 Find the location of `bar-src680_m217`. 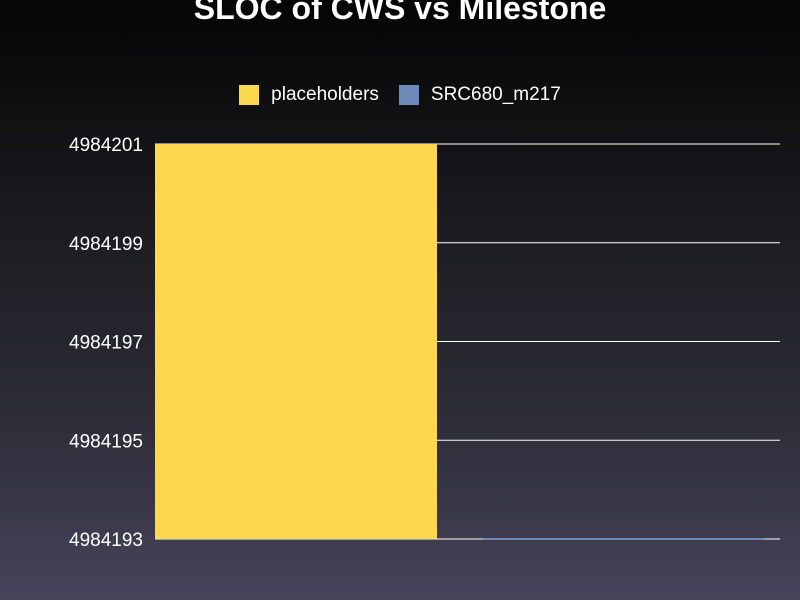

bar-src680_m217 is located at coordinates (624, 539).